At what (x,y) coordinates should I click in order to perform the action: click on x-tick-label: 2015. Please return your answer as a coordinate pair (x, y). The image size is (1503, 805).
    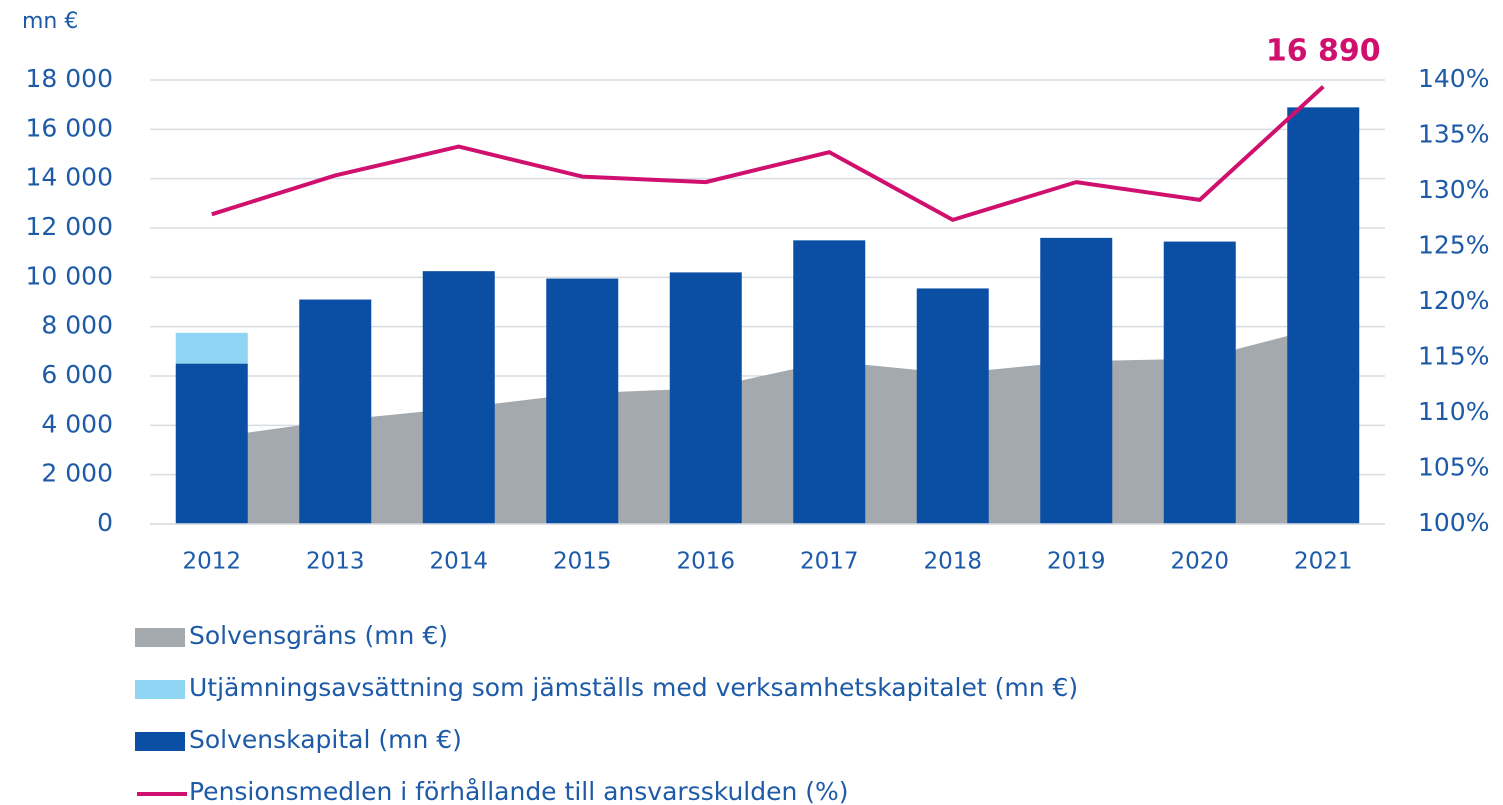
    Looking at the image, I should click on (582, 562).